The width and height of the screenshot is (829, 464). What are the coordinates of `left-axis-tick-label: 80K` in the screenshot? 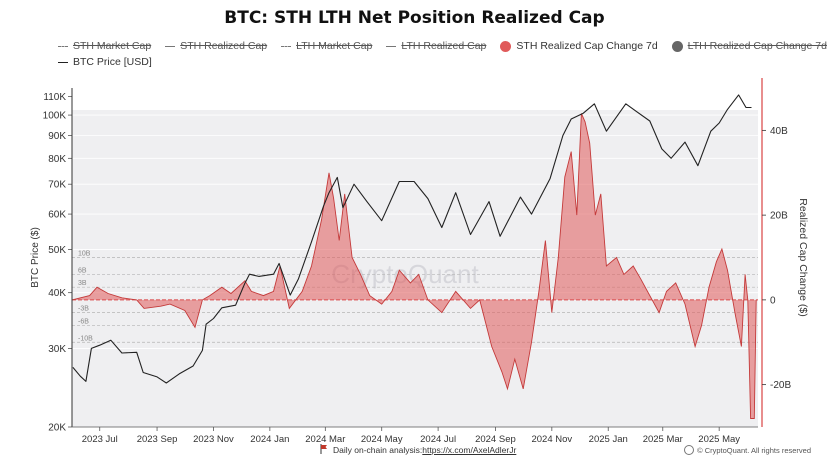 It's located at (57, 159).